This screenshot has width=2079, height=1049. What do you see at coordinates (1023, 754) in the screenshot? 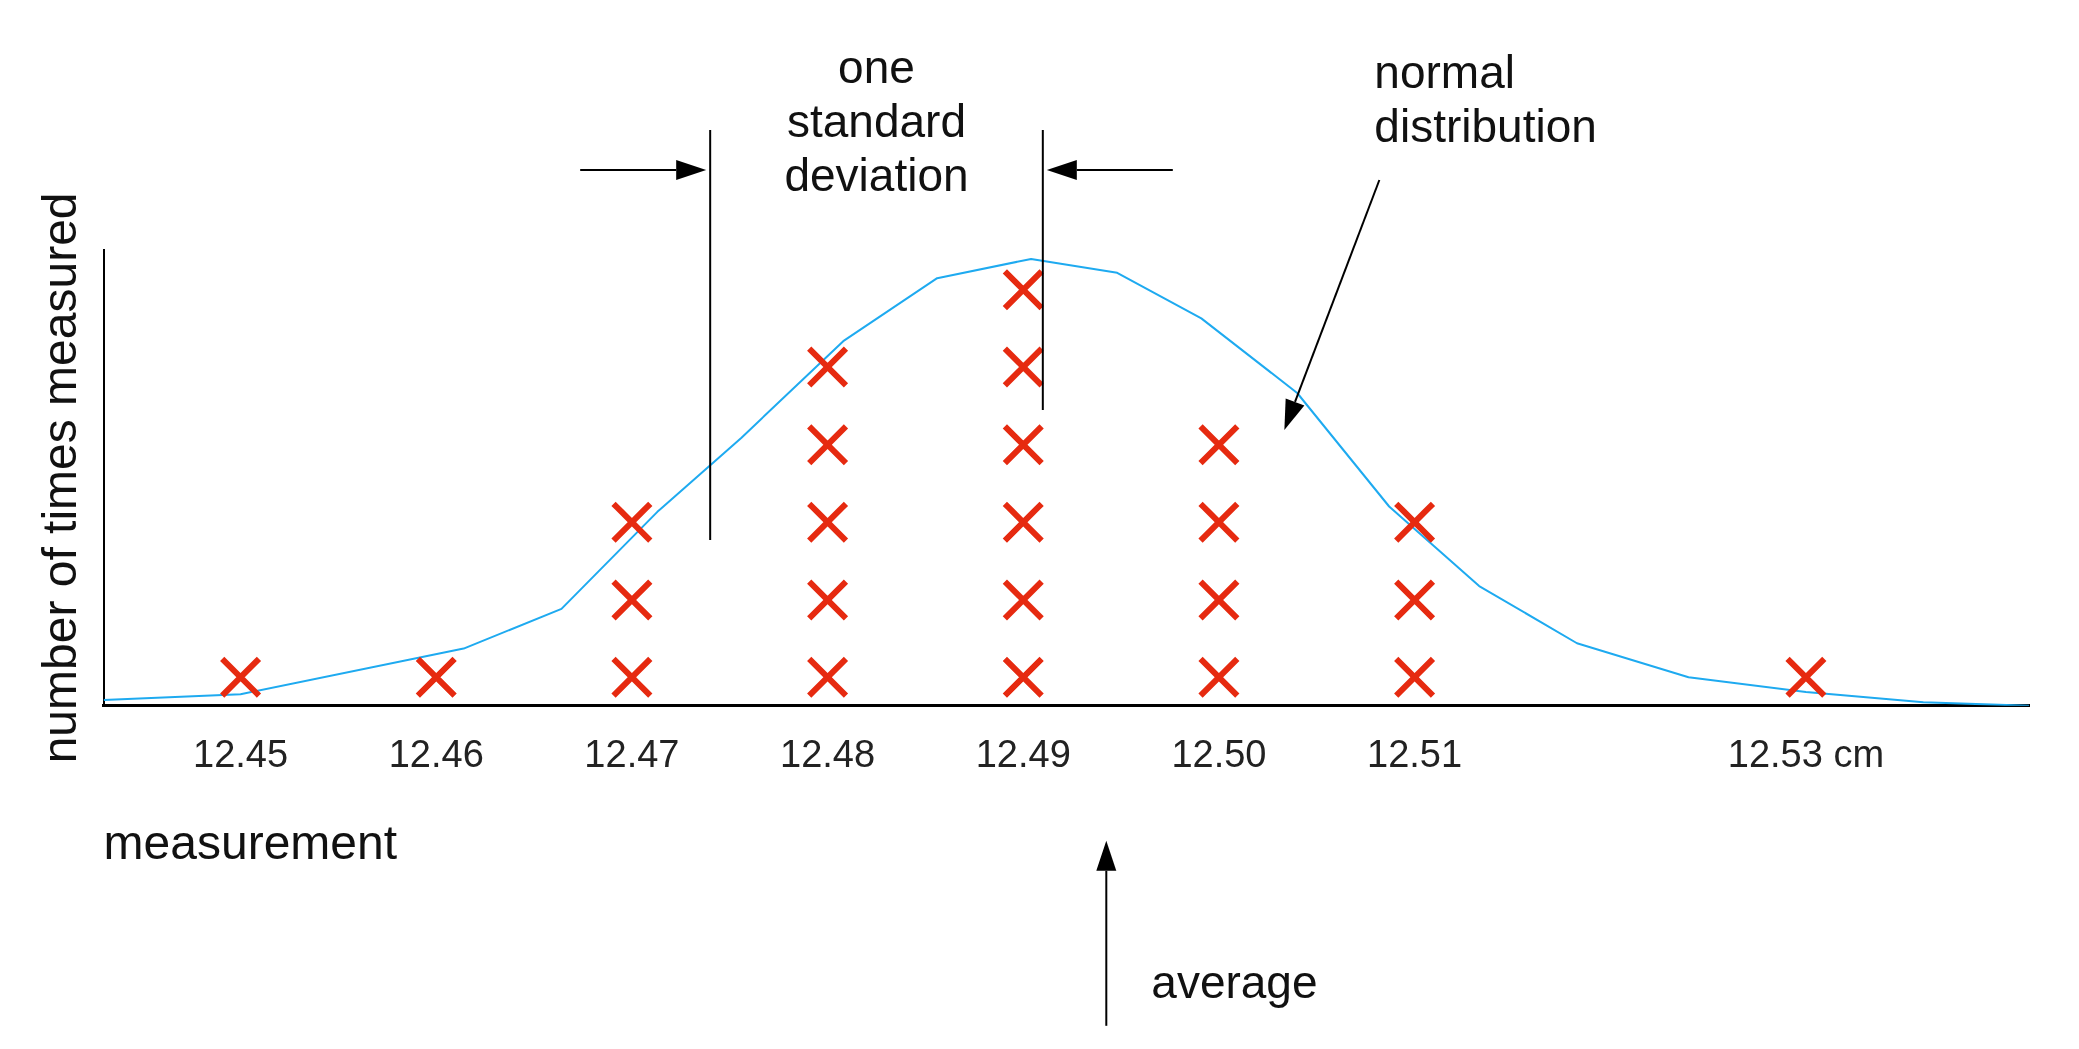
I see `x-tick-label: 12.49` at bounding box center [1023, 754].